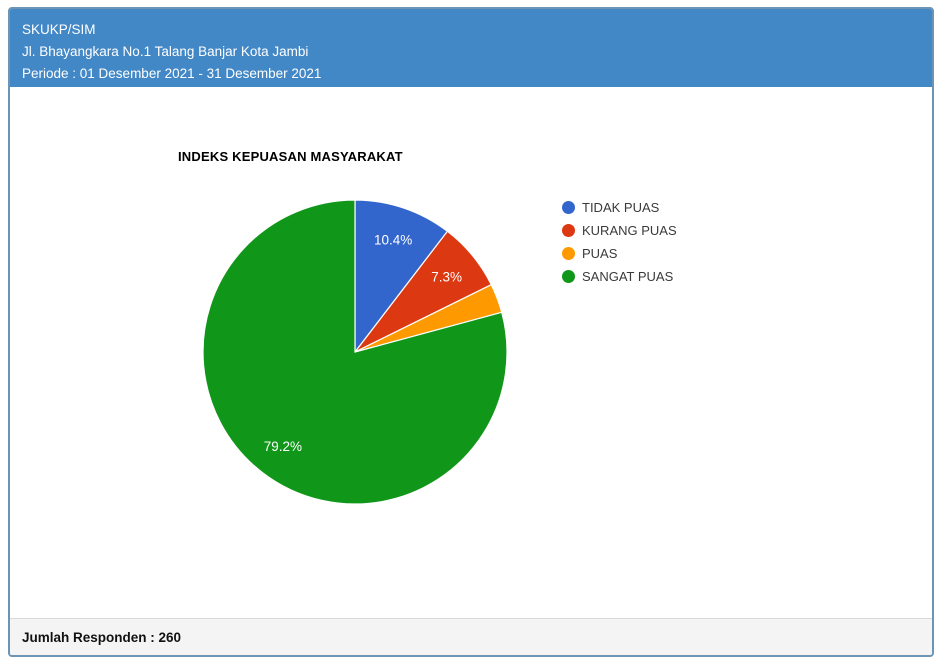 This screenshot has width=942, height=668. Describe the element at coordinates (102, 637) in the screenshot. I see `respondent-count: Jumlah Responden : 260` at that location.